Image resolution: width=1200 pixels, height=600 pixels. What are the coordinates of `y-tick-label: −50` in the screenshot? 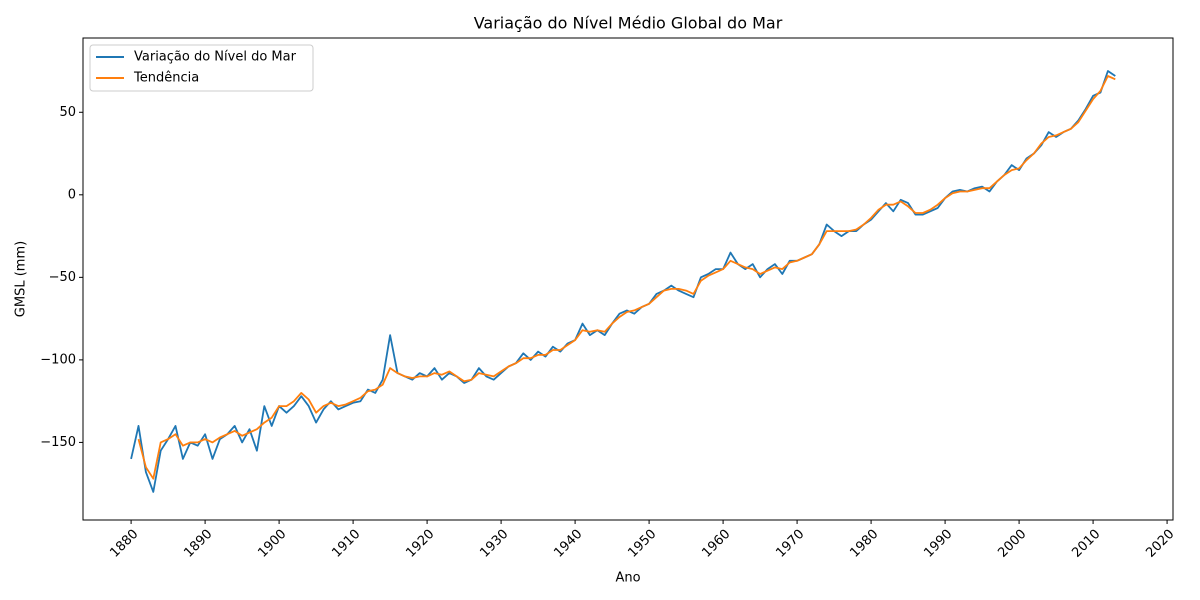 It's located at (62, 277).